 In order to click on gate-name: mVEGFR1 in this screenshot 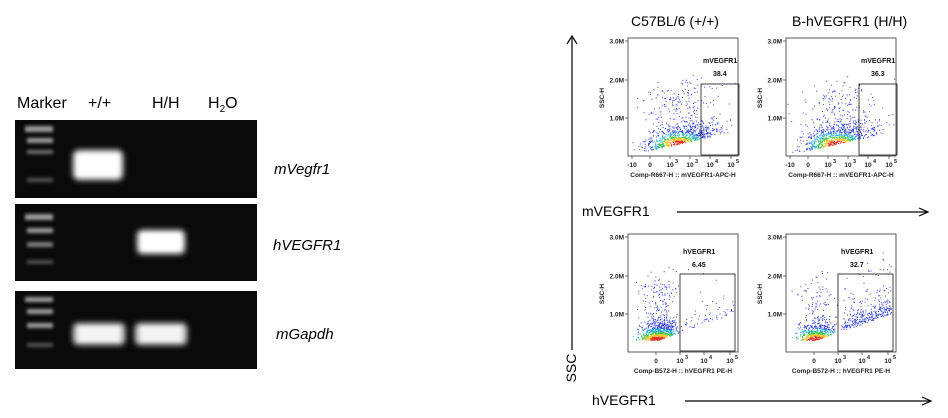, I will do `click(720, 61)`.